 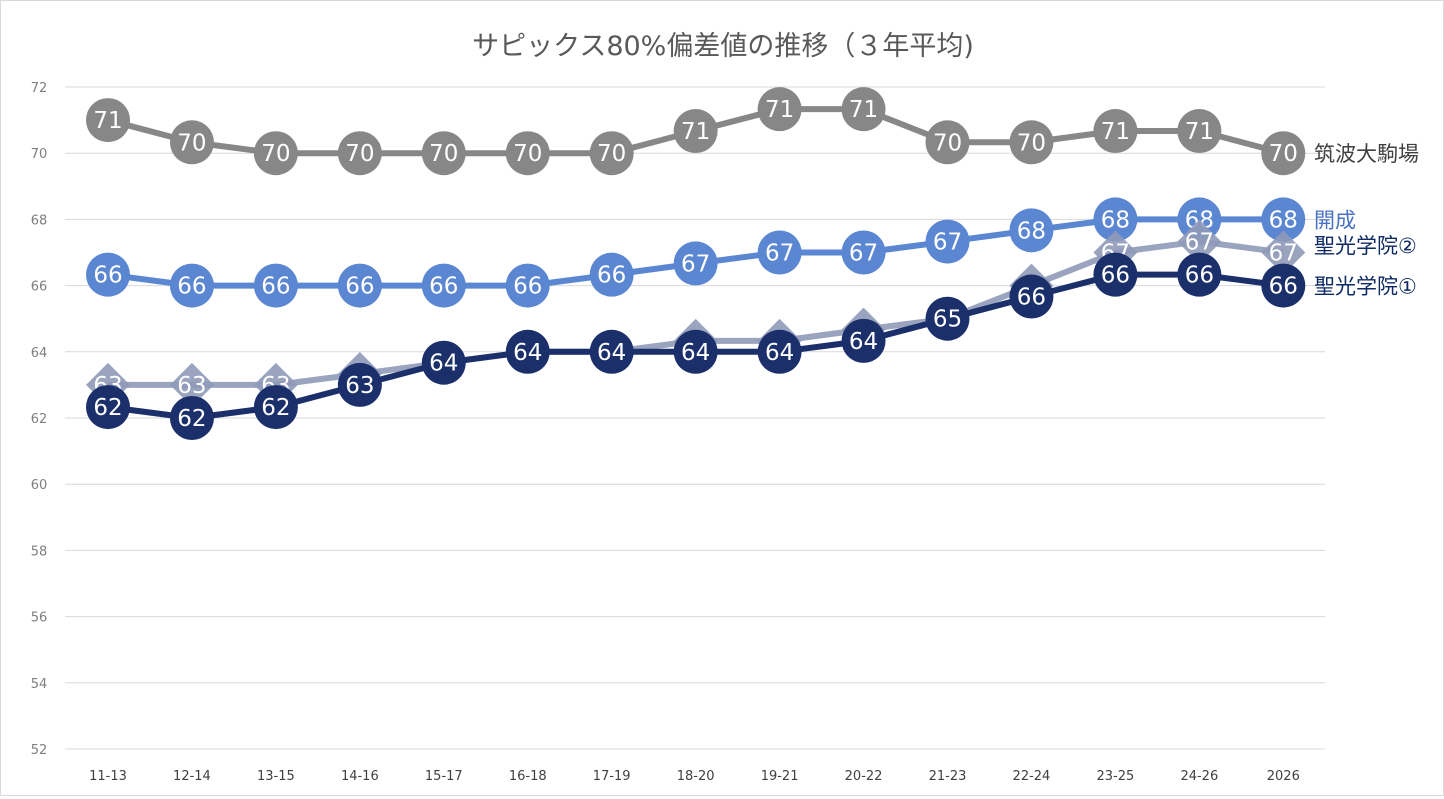 I want to click on y-tick-label: 52, so click(x=39, y=750).